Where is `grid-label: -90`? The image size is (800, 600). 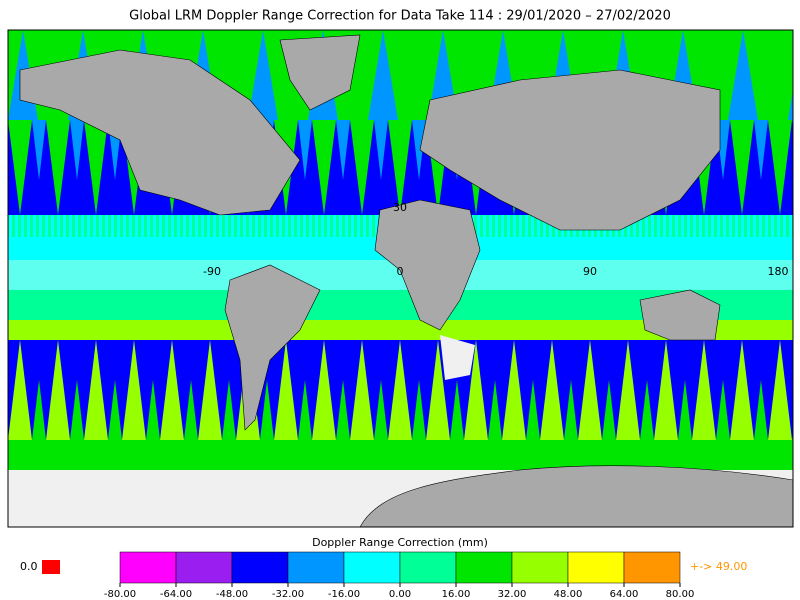 grid-label: -90 is located at coordinates (212, 271).